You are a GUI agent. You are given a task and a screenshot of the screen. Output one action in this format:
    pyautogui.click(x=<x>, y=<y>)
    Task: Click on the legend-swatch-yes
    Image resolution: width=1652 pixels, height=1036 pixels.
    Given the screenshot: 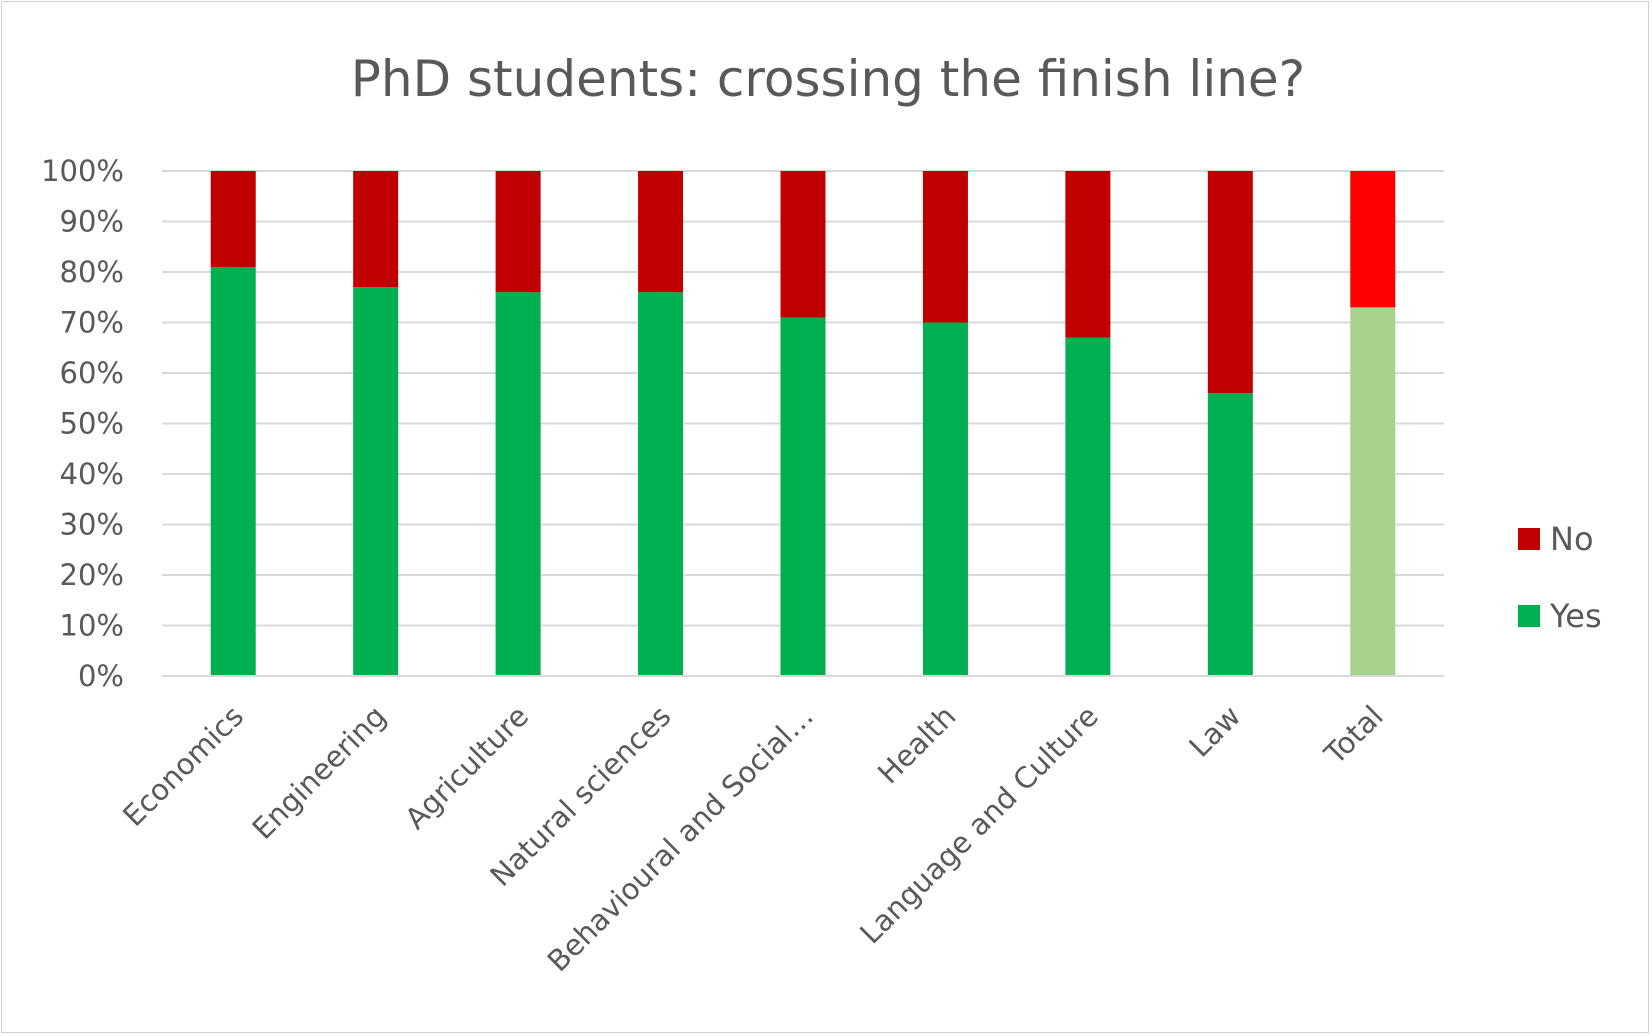 What is the action you would take?
    pyautogui.click(x=1529, y=616)
    